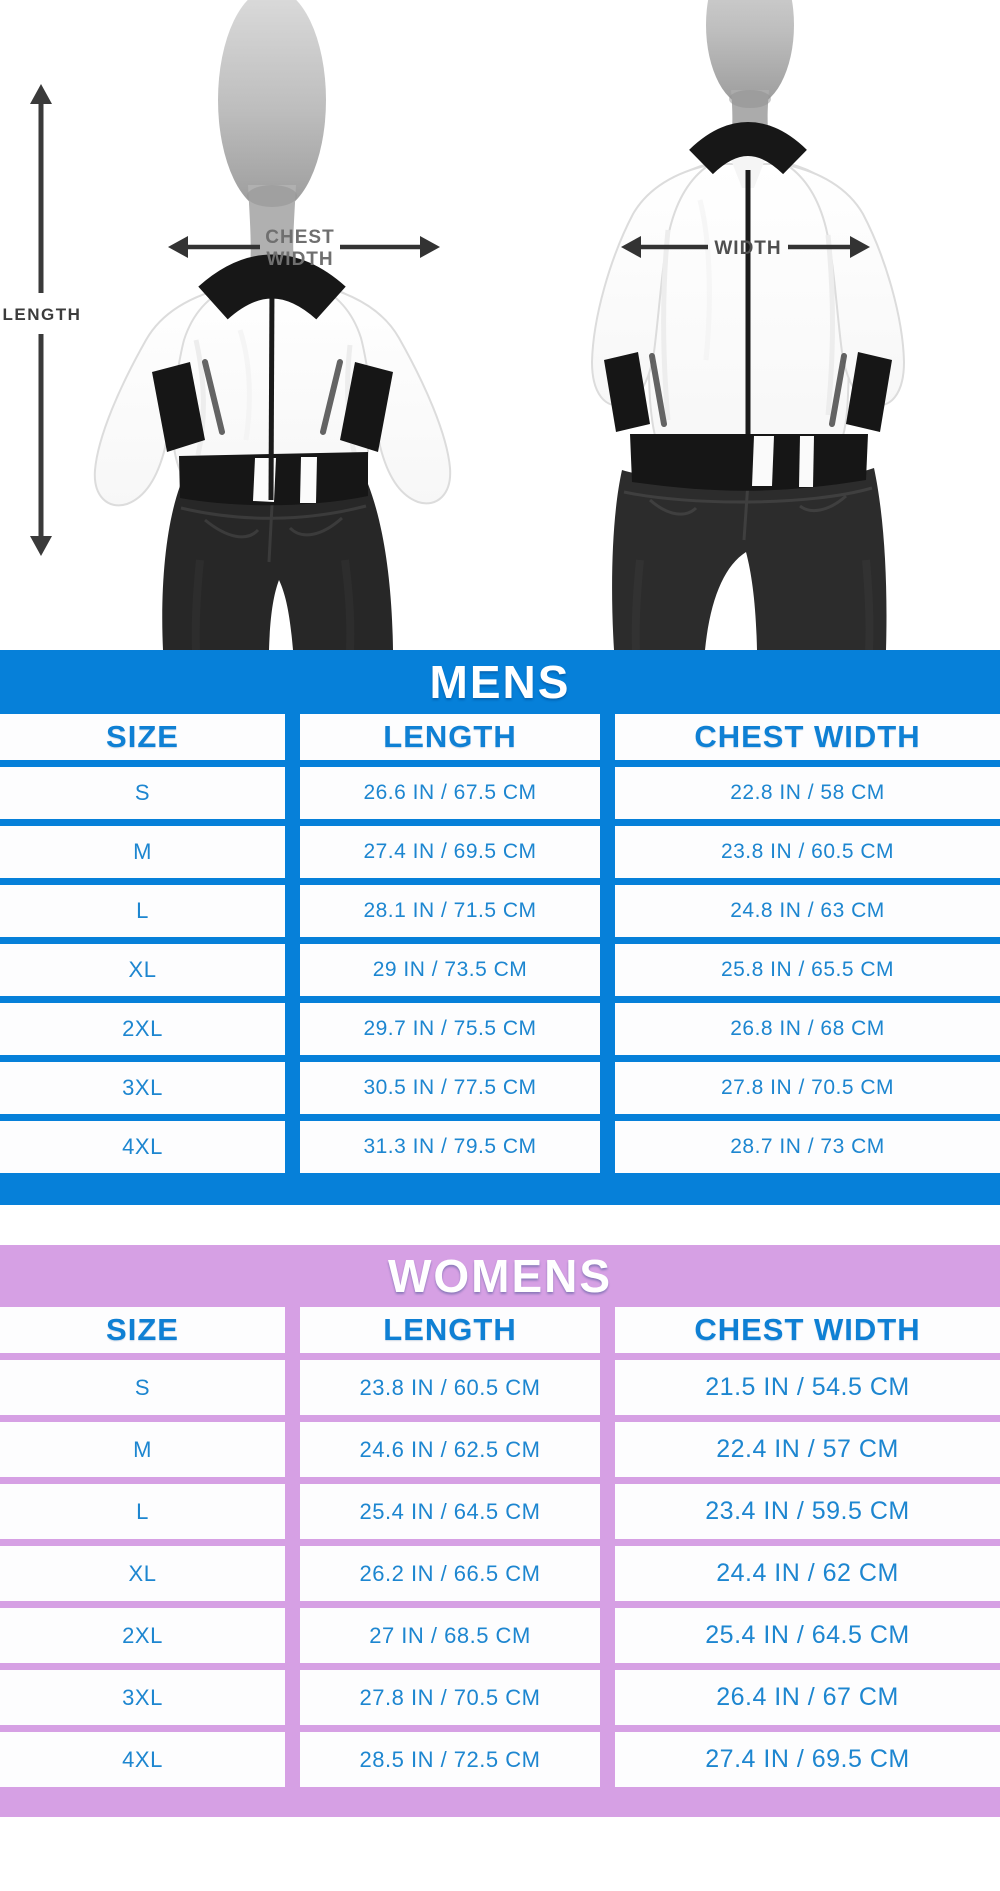 This screenshot has height=1891, width=1000. I want to click on womens-header-chest-width: CHEST WIDTH, so click(807, 1330).